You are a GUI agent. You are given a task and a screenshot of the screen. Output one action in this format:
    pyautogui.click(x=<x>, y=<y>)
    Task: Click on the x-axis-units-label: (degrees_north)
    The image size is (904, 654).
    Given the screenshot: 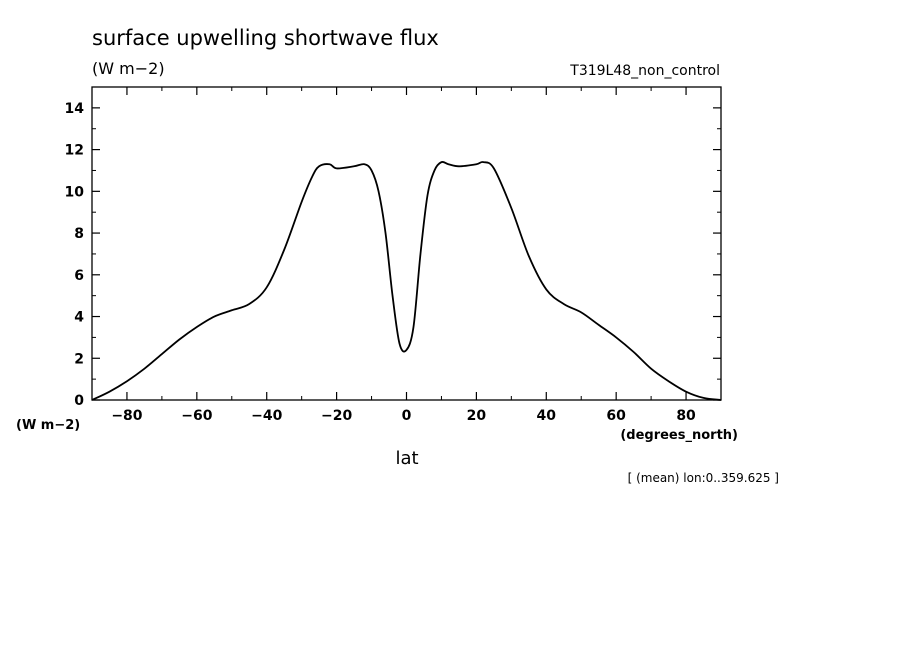 What is the action you would take?
    pyautogui.click(x=679, y=435)
    